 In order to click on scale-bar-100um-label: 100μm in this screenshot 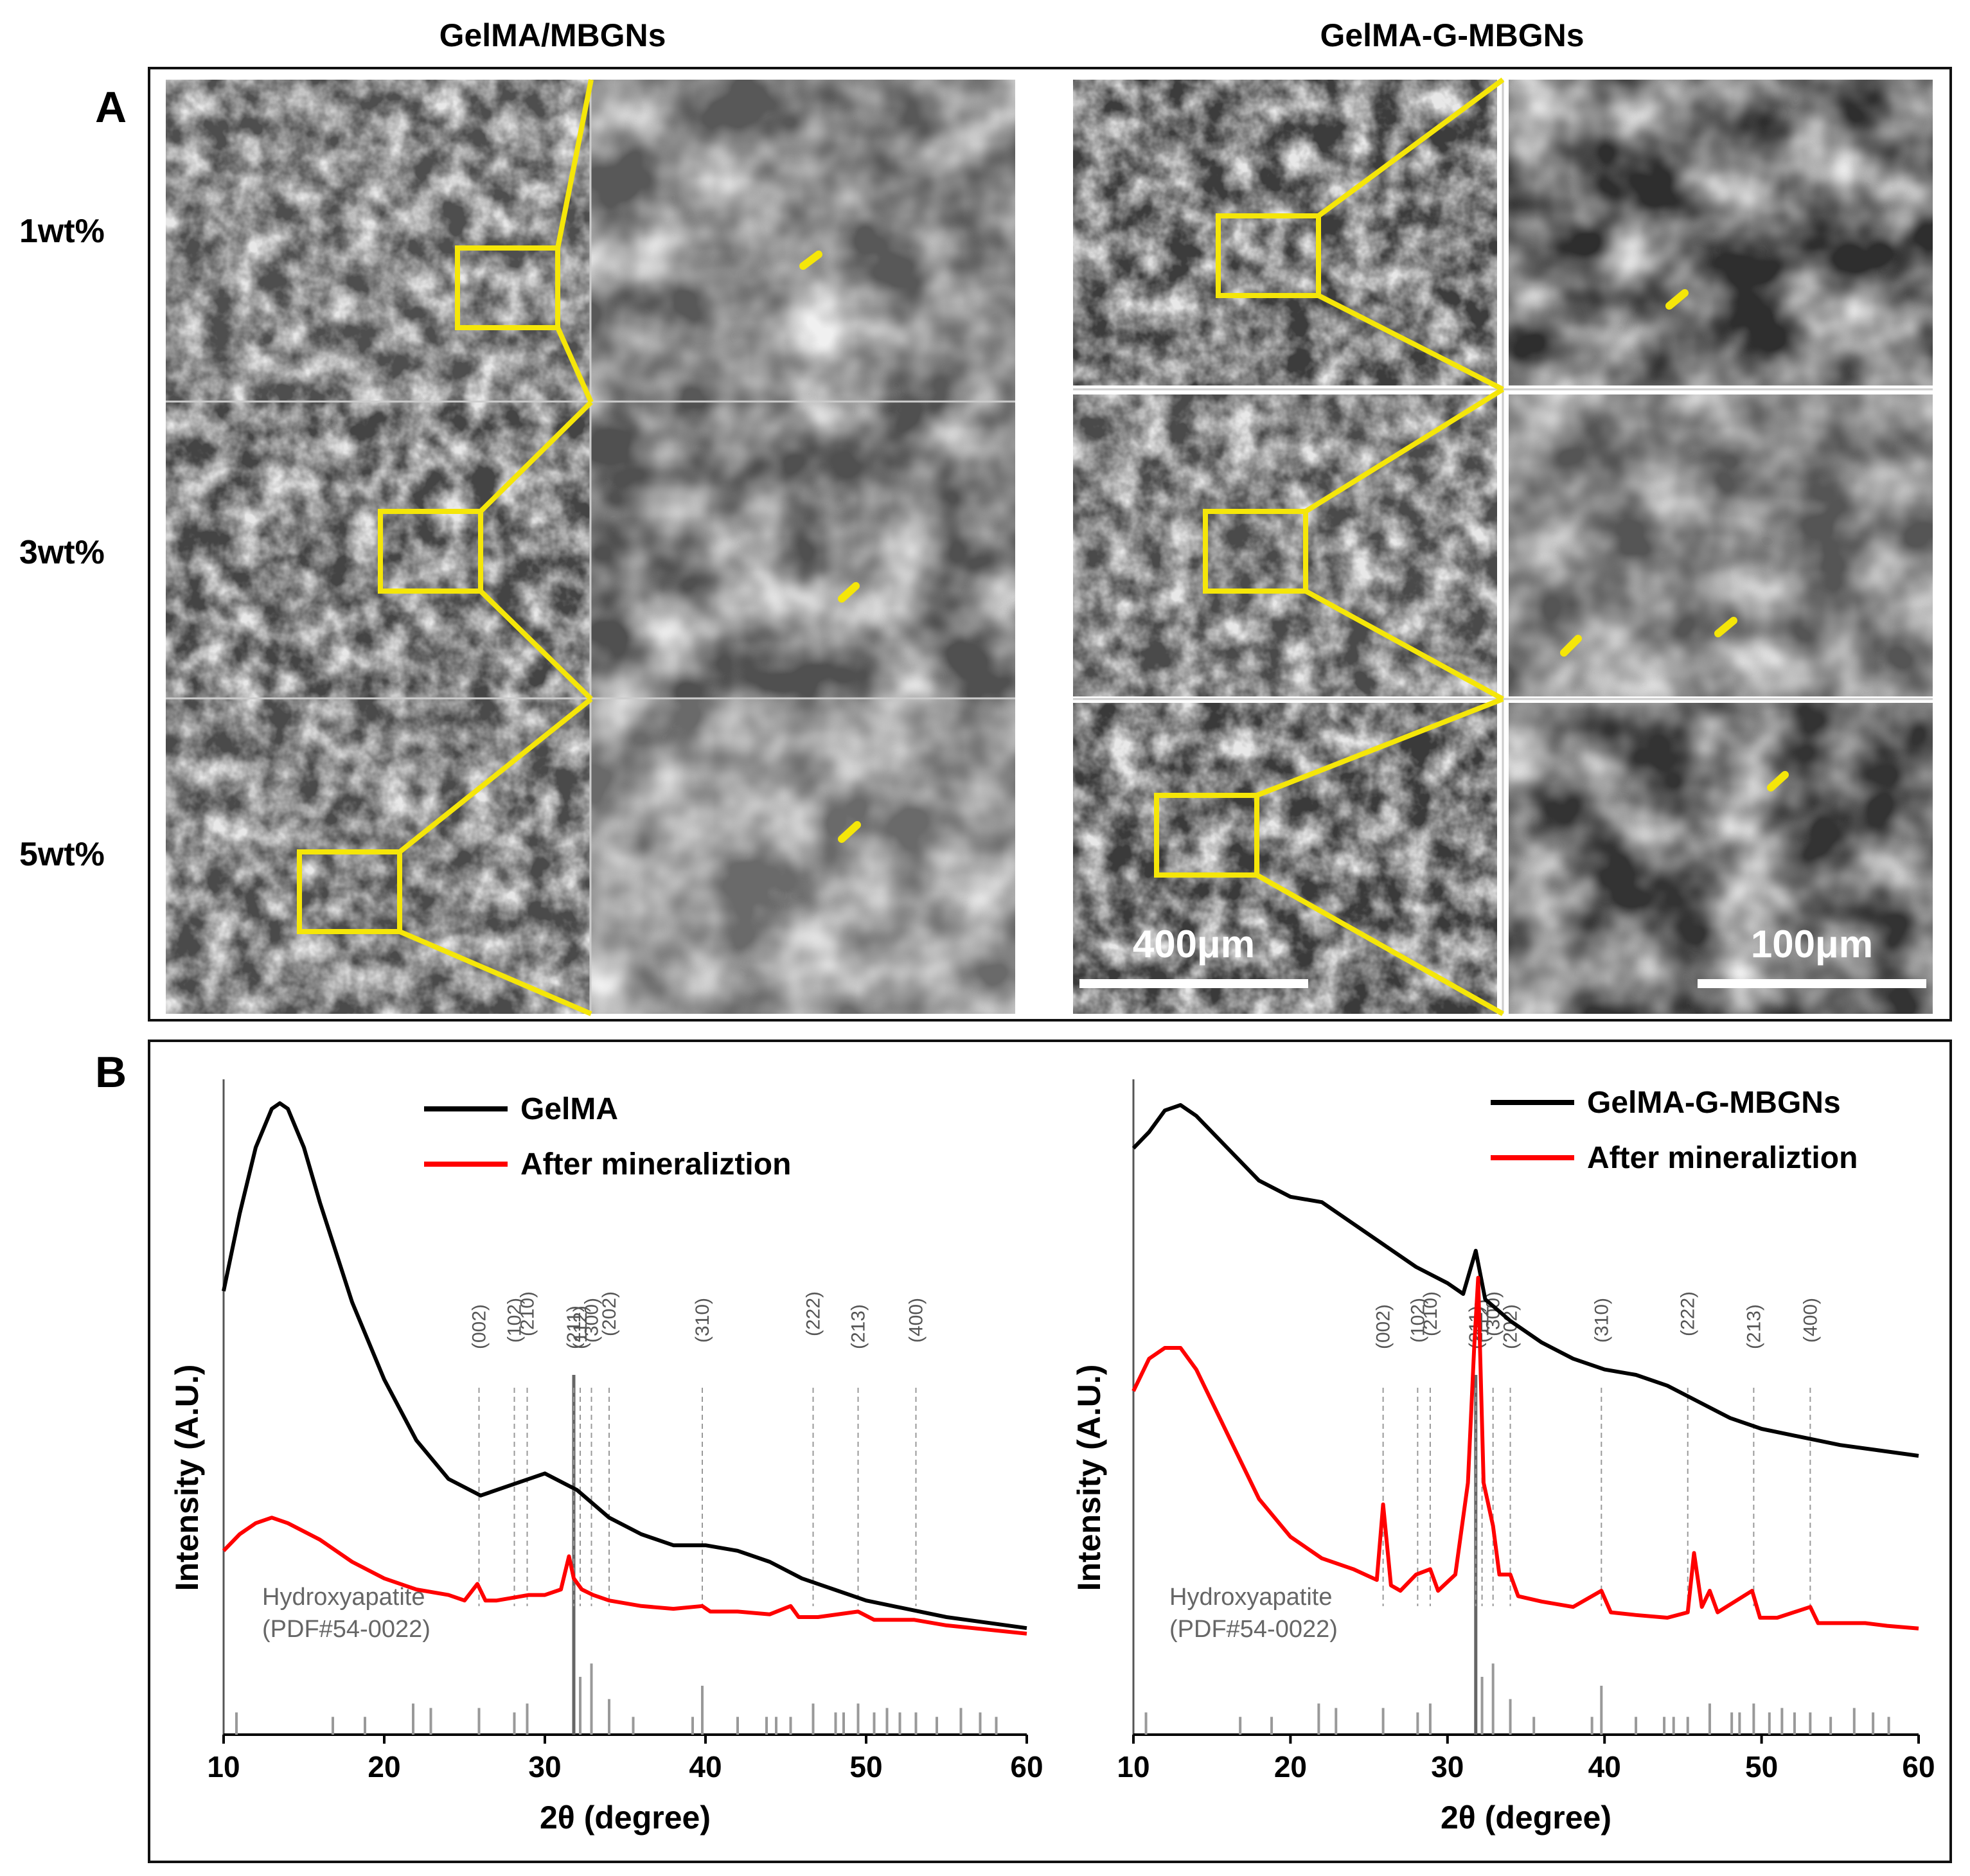, I will do `click(1812, 944)`.